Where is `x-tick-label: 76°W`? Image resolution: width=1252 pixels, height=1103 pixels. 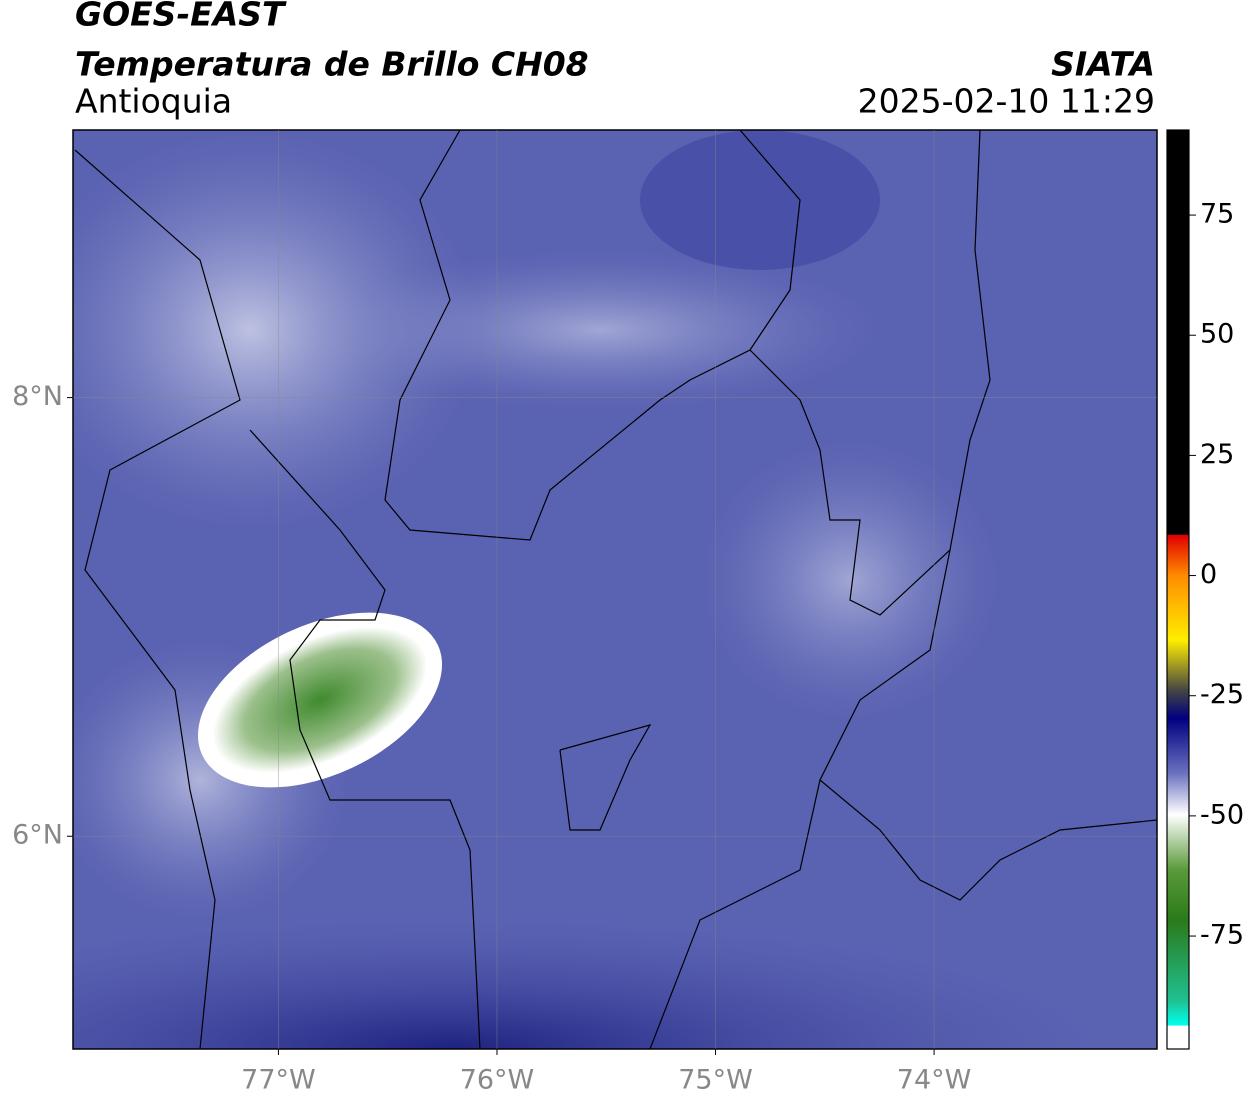 x-tick-label: 76°W is located at coordinates (497, 1080).